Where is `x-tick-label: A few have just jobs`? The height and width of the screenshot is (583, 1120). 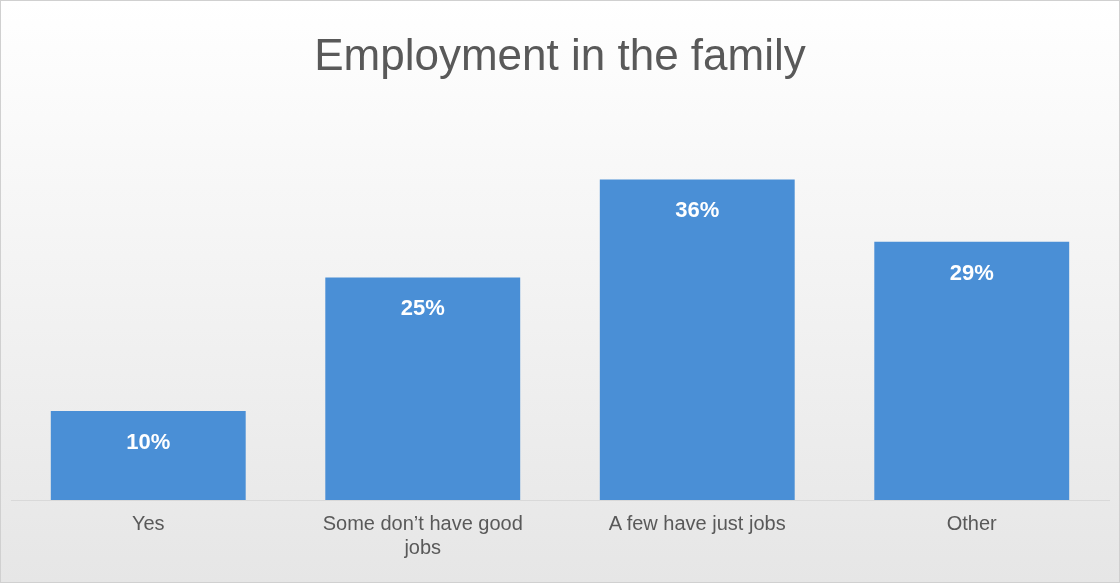
x-tick-label: A few have just jobs is located at coordinates (697, 522).